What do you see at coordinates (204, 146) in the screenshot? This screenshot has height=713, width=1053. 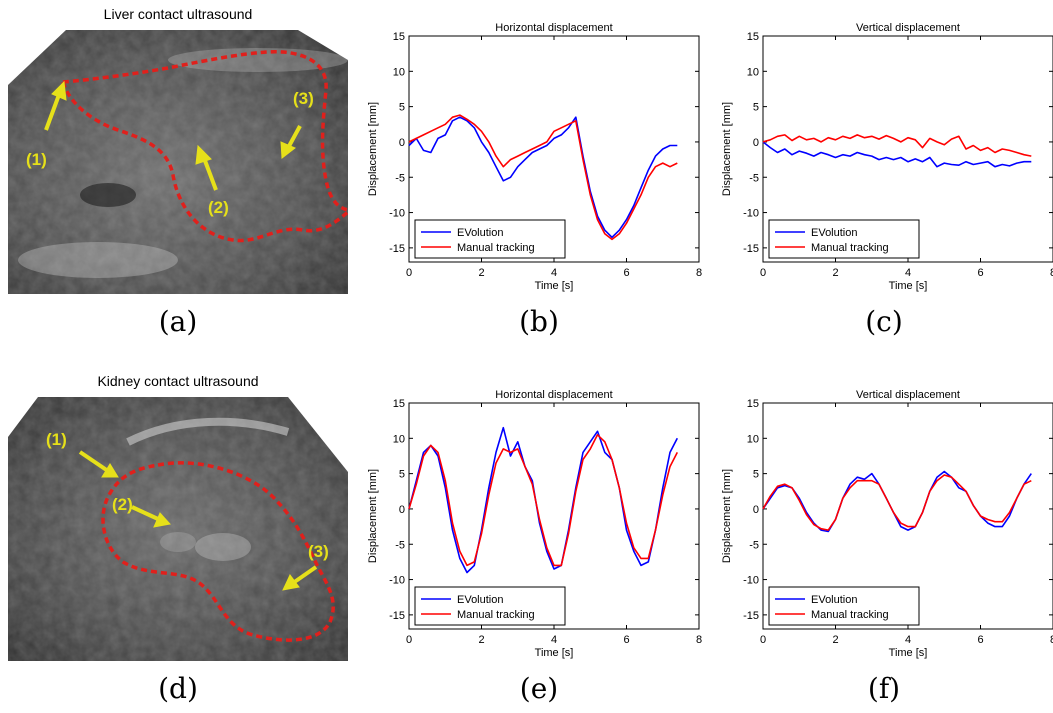 I see `liver-contour` at bounding box center [204, 146].